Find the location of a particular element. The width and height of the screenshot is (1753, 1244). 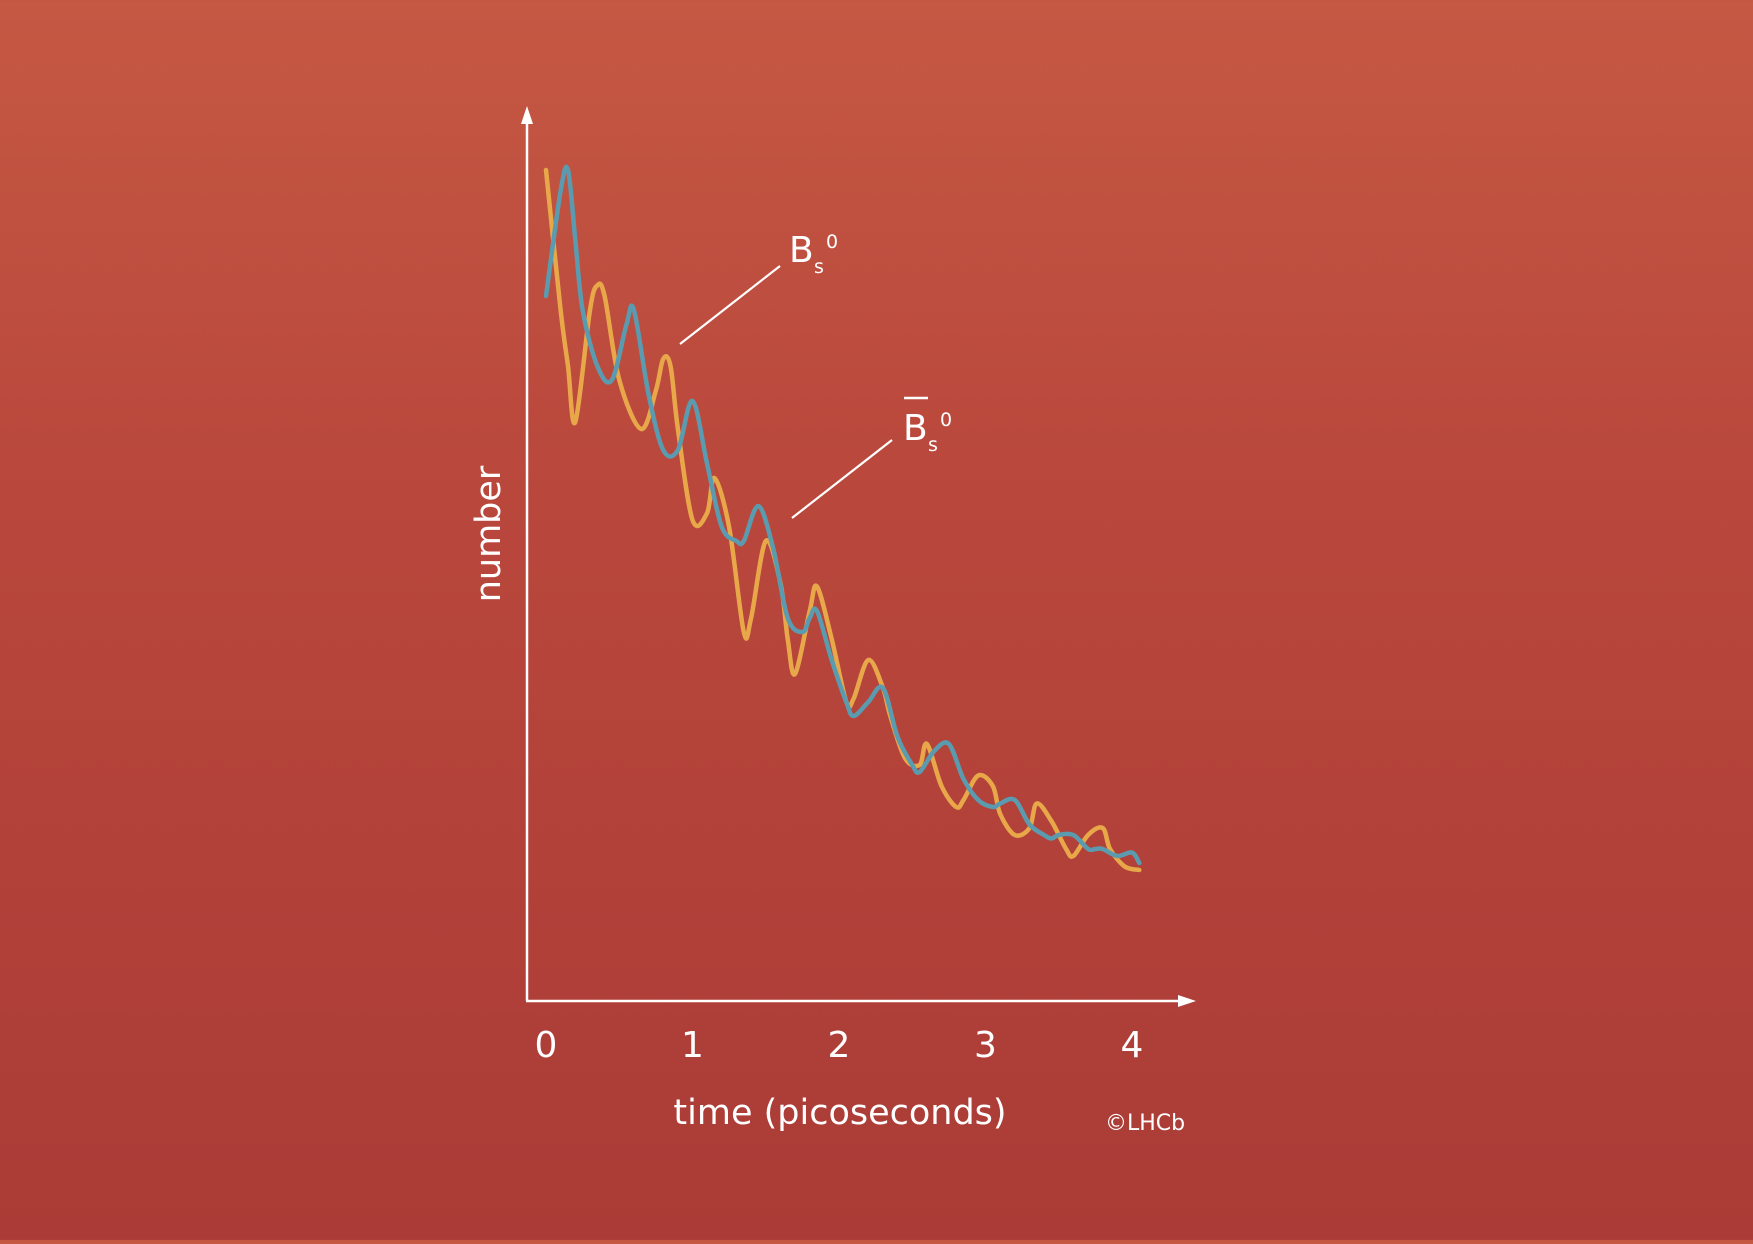

label-bs0bar-sub: s is located at coordinates (933, 445).